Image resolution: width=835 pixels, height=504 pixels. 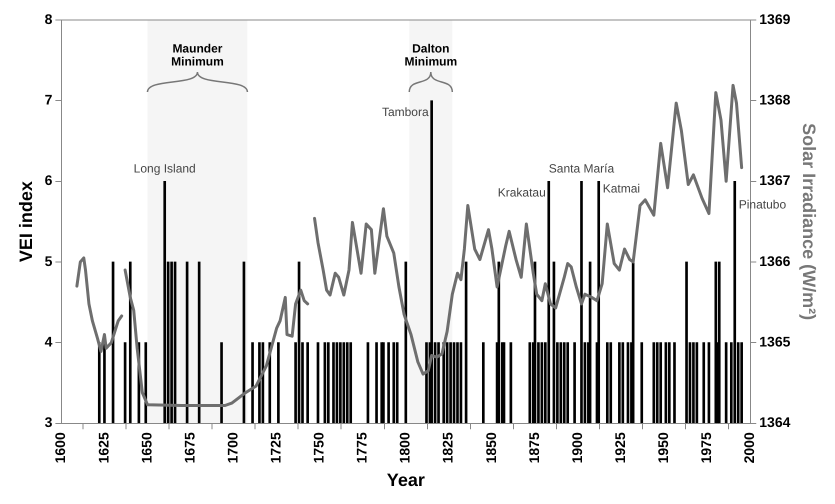 What do you see at coordinates (522, 193) in the screenshot?
I see `annotation: Krakatau` at bounding box center [522, 193].